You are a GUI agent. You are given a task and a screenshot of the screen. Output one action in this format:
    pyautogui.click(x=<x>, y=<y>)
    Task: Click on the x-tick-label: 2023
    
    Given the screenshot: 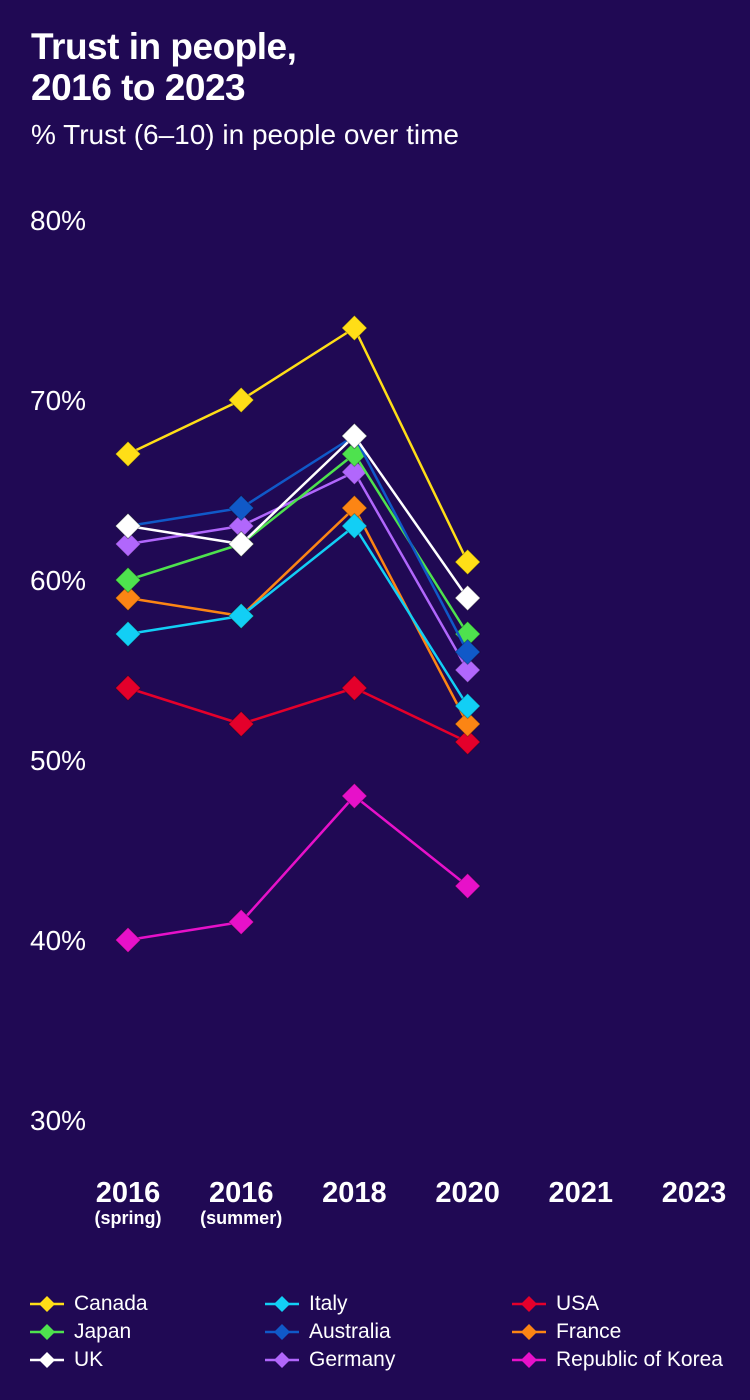 What is the action you would take?
    pyautogui.click(x=694, y=1193)
    